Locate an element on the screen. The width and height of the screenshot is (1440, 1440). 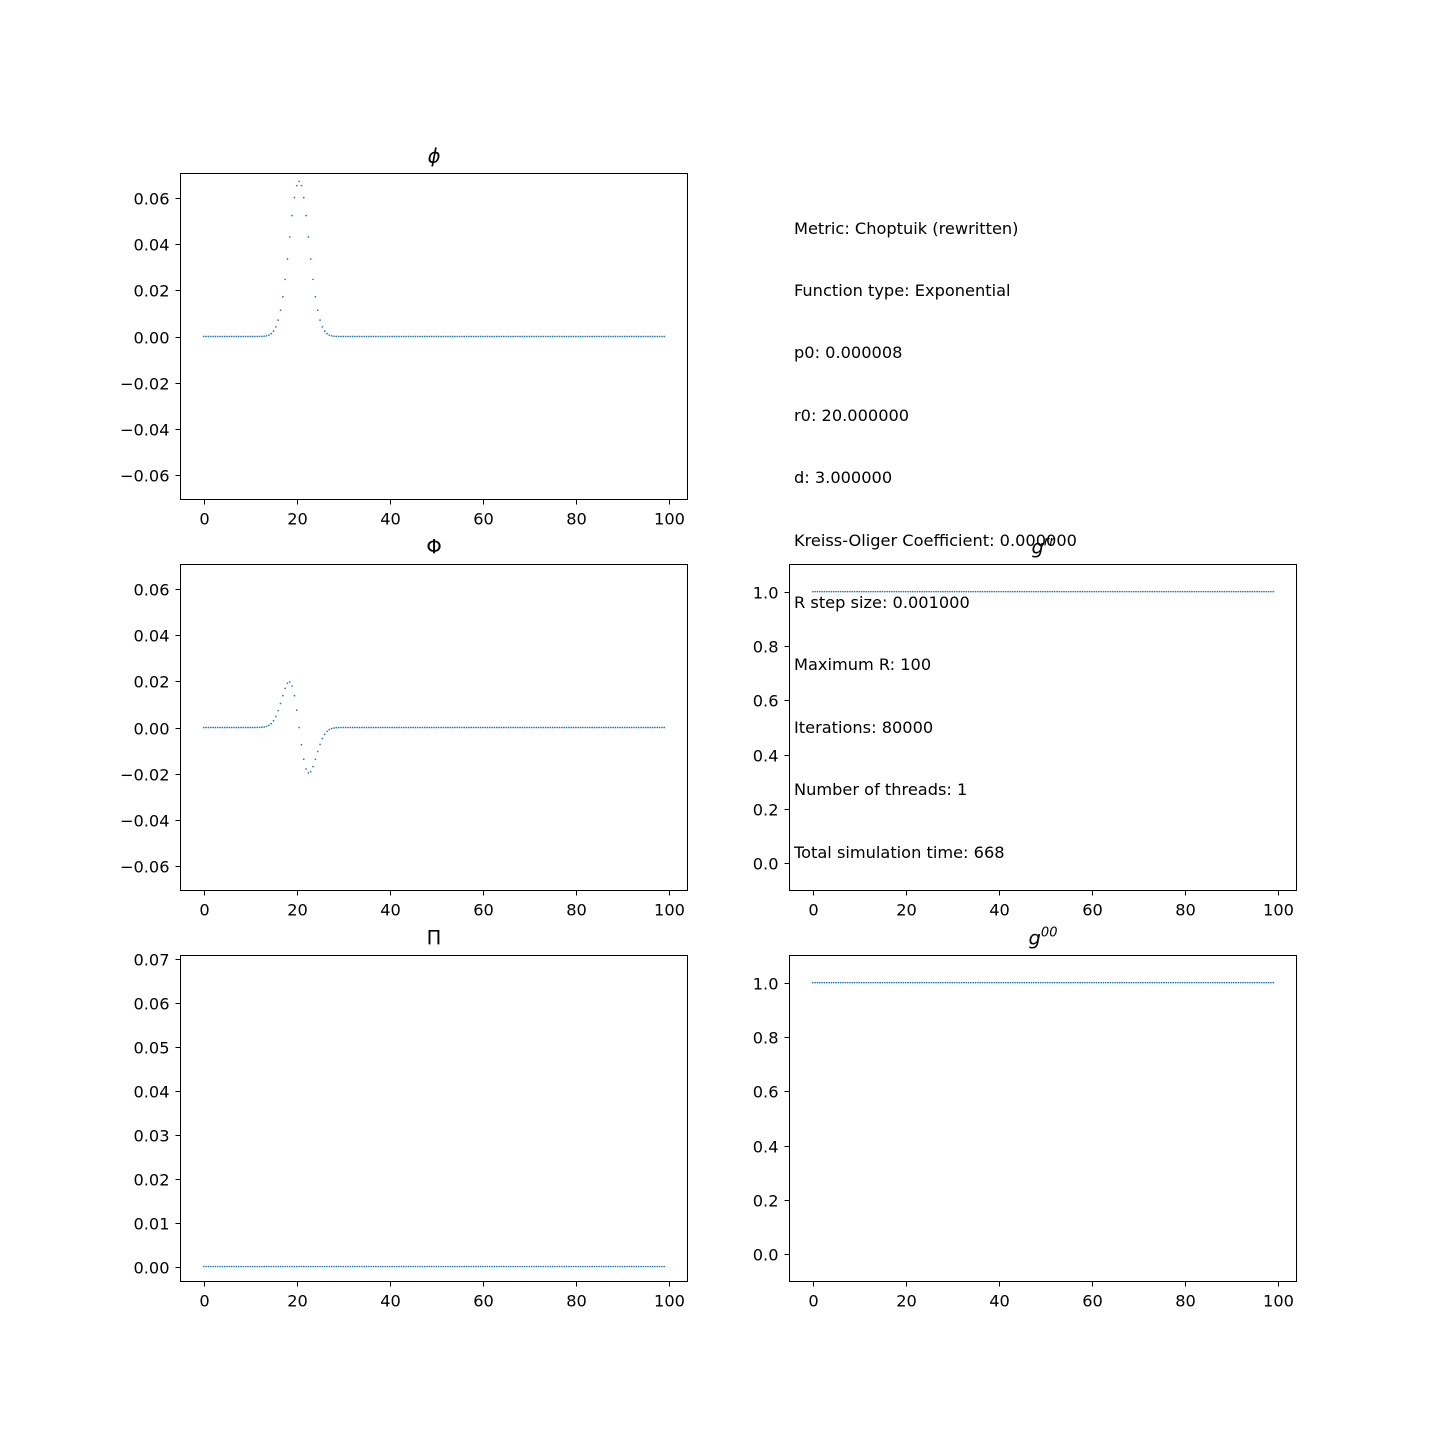
y-tick-label: 0.01 is located at coordinates (151, 1224).